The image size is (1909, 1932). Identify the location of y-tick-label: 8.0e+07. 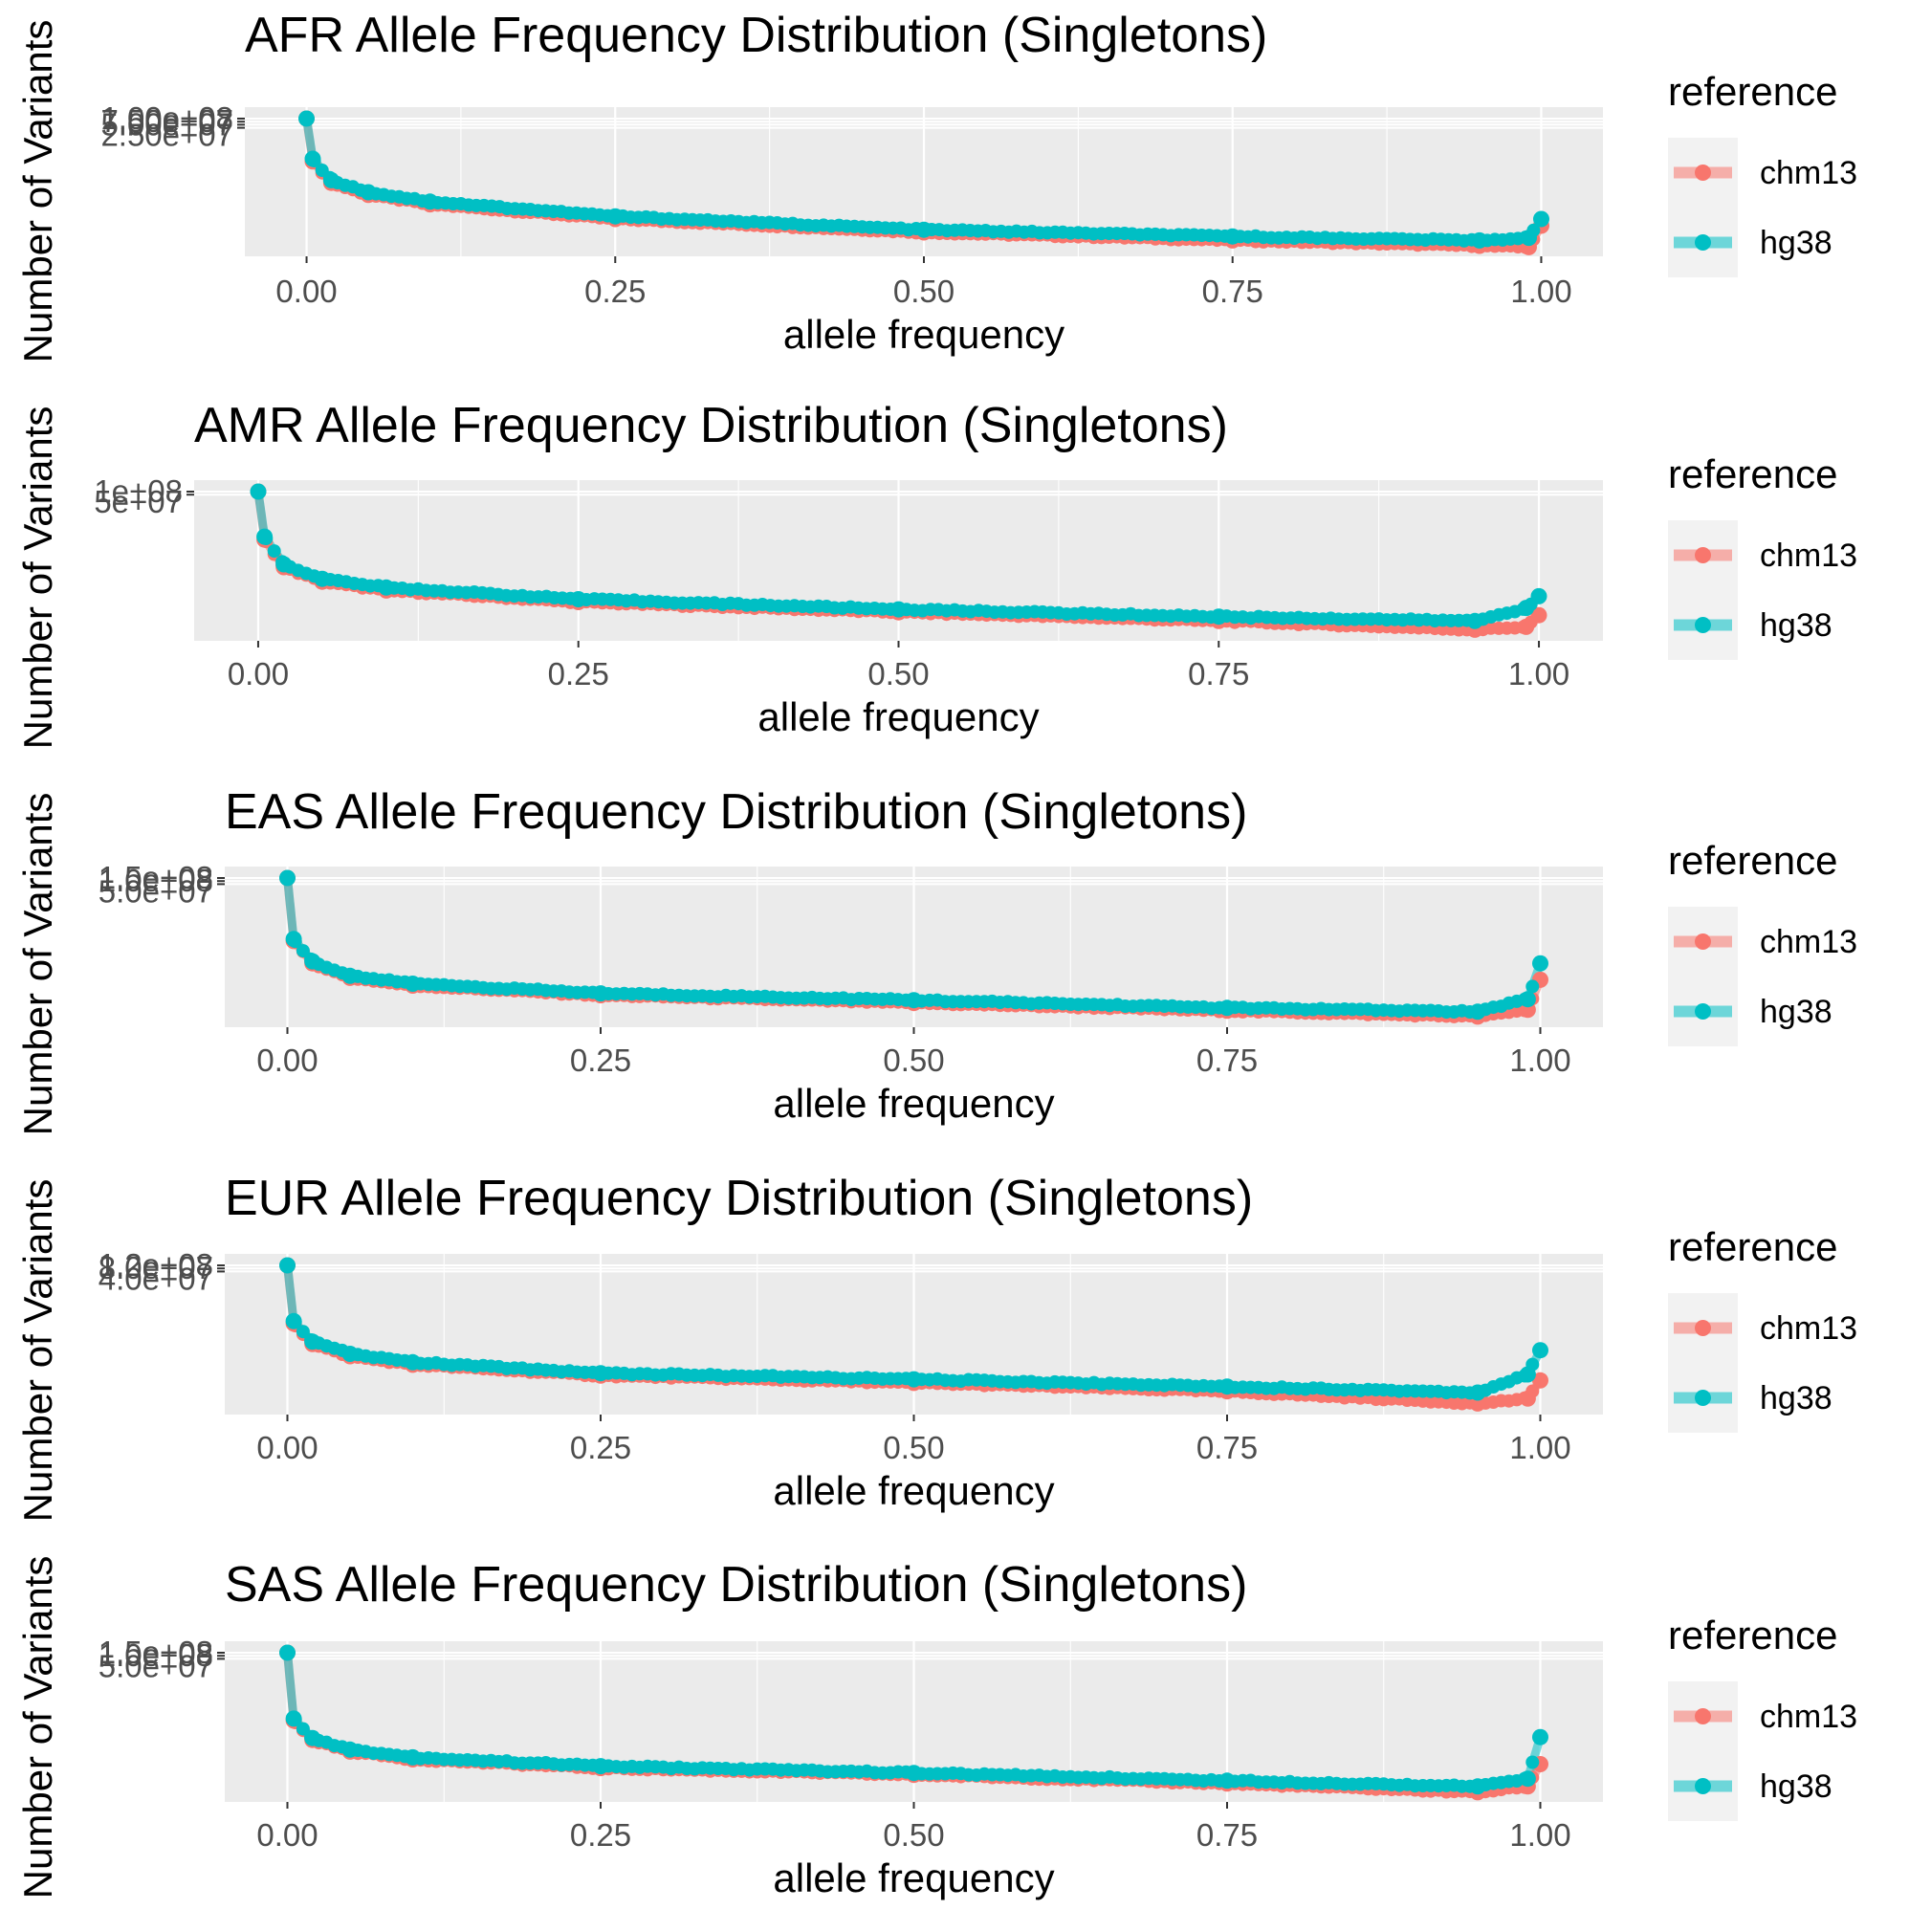
(156, 1267).